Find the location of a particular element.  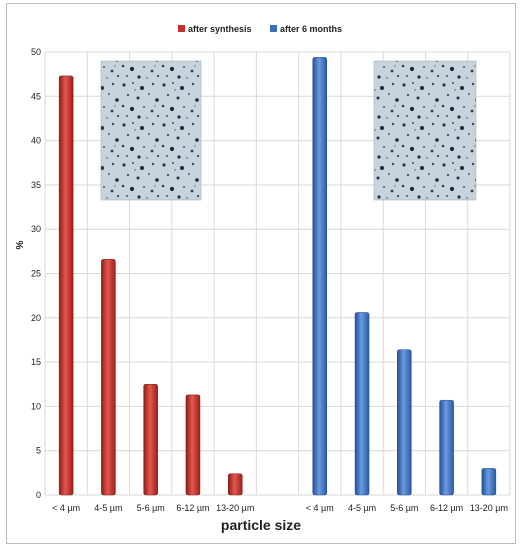

y-tick-label: 30 is located at coordinates (36, 229).